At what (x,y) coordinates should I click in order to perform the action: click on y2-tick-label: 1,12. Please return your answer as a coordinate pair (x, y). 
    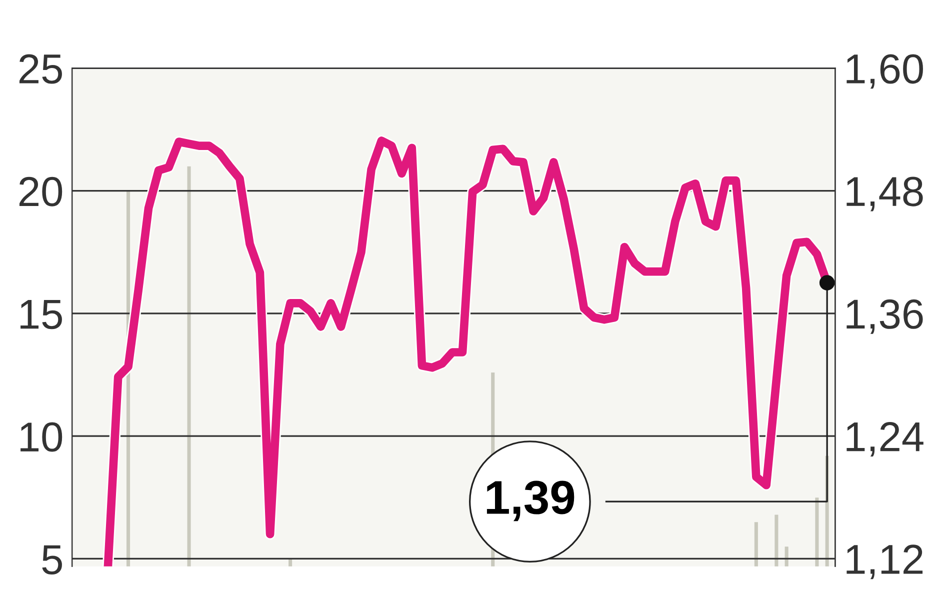
    Looking at the image, I should click on (884, 562).